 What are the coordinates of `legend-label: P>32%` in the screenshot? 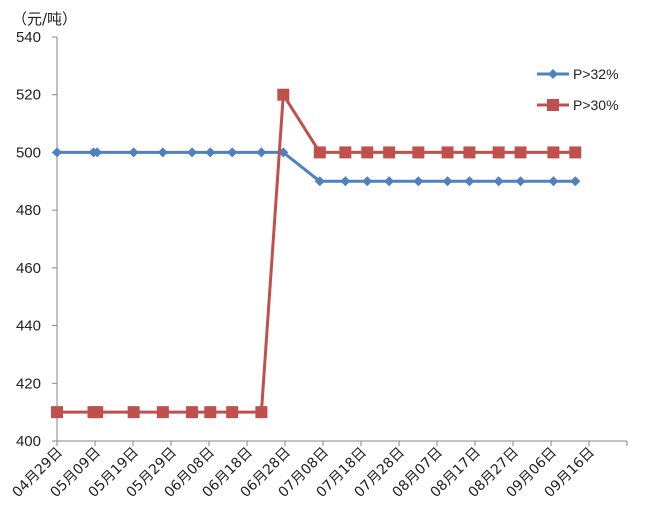 It's located at (596, 74).